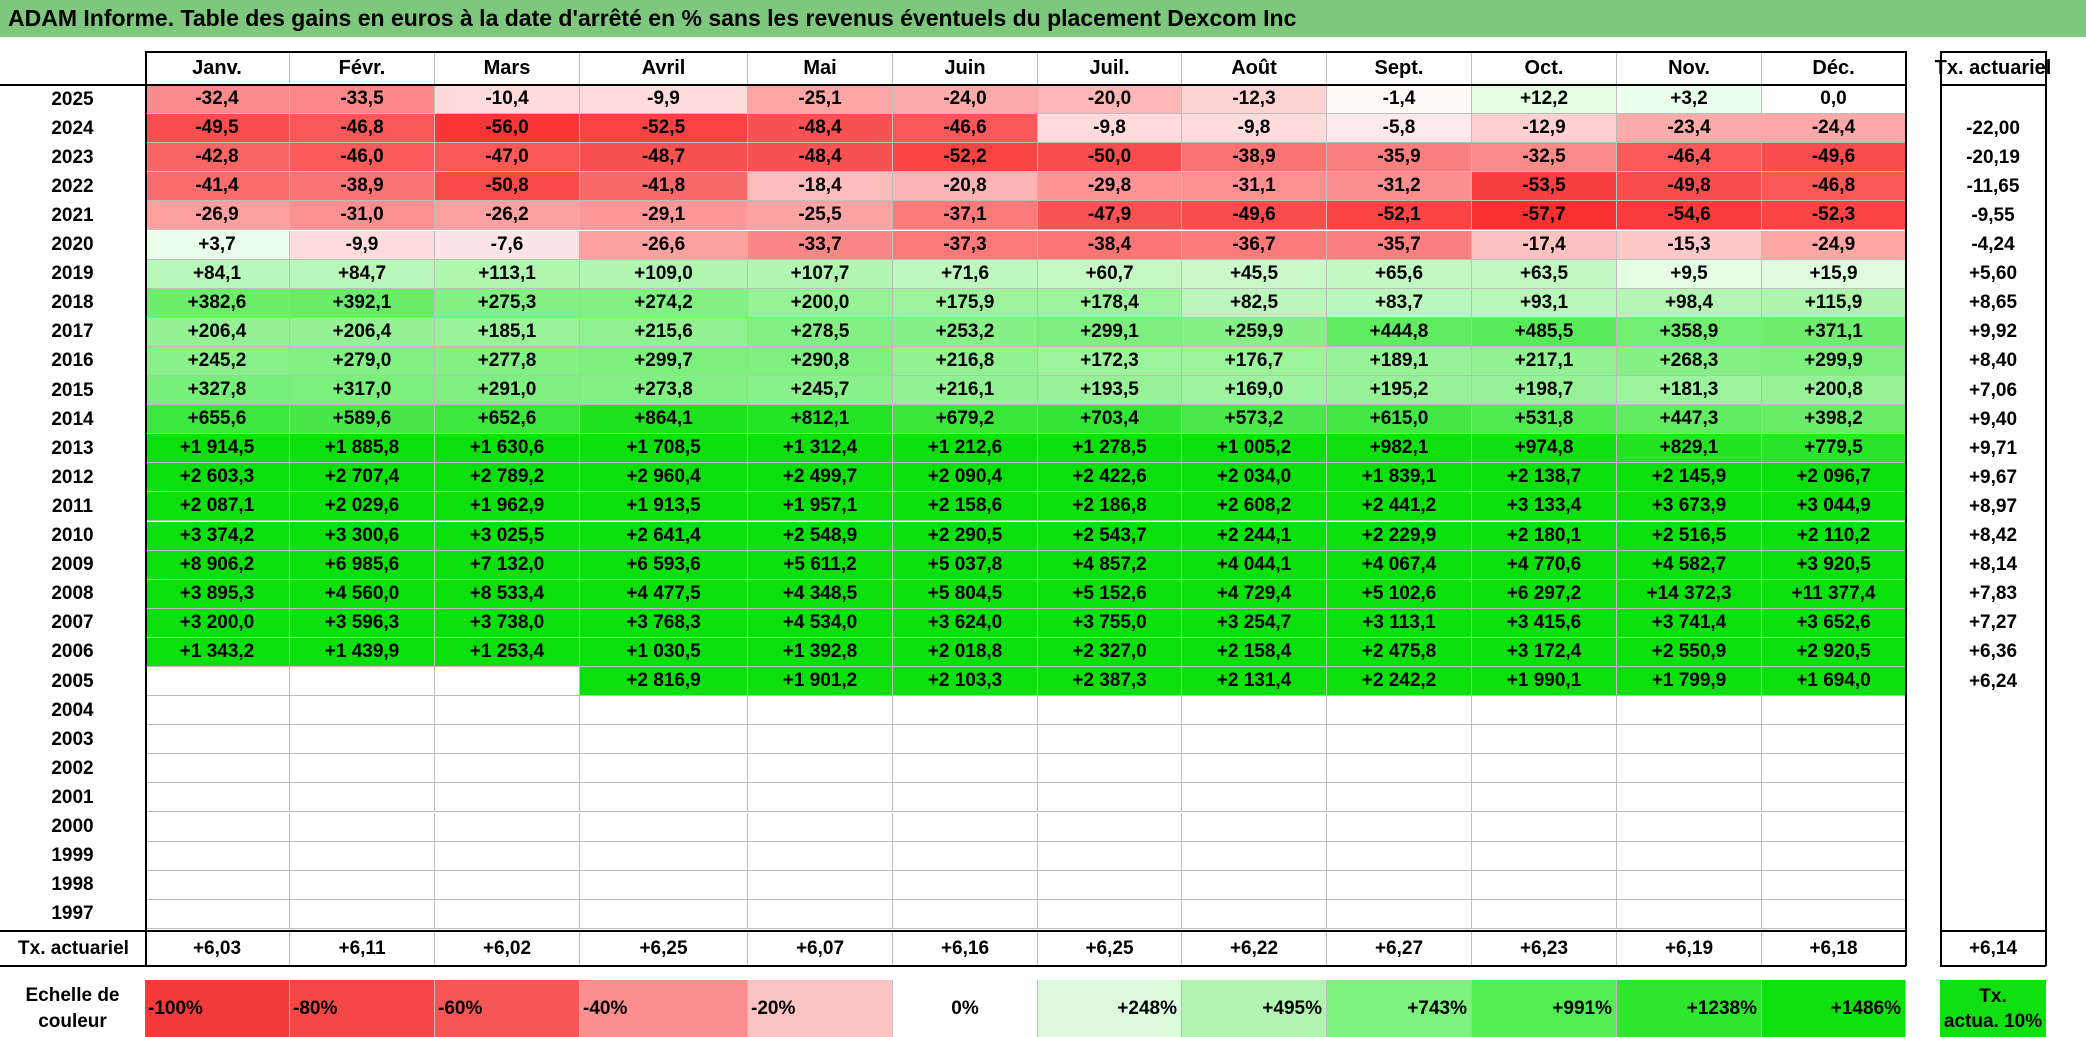  What do you see at coordinates (507, 565) in the screenshot?
I see `value-cell: +7 132,0` at bounding box center [507, 565].